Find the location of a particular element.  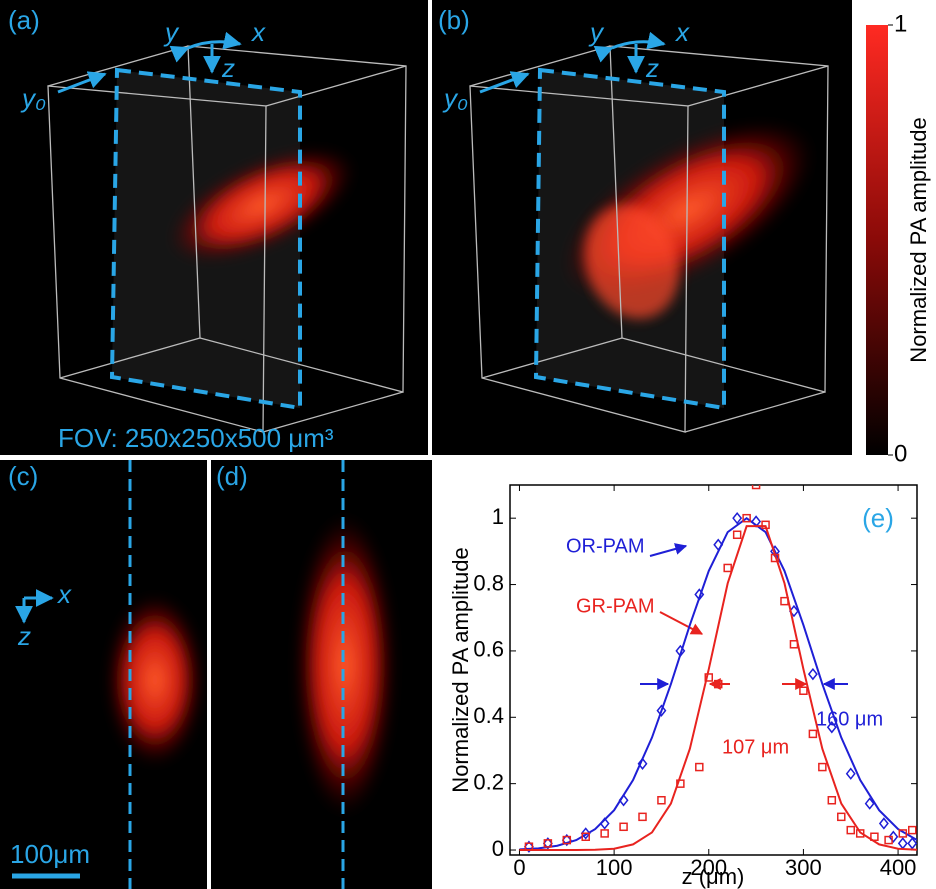

panel-label: (d) is located at coordinates (232, 476).